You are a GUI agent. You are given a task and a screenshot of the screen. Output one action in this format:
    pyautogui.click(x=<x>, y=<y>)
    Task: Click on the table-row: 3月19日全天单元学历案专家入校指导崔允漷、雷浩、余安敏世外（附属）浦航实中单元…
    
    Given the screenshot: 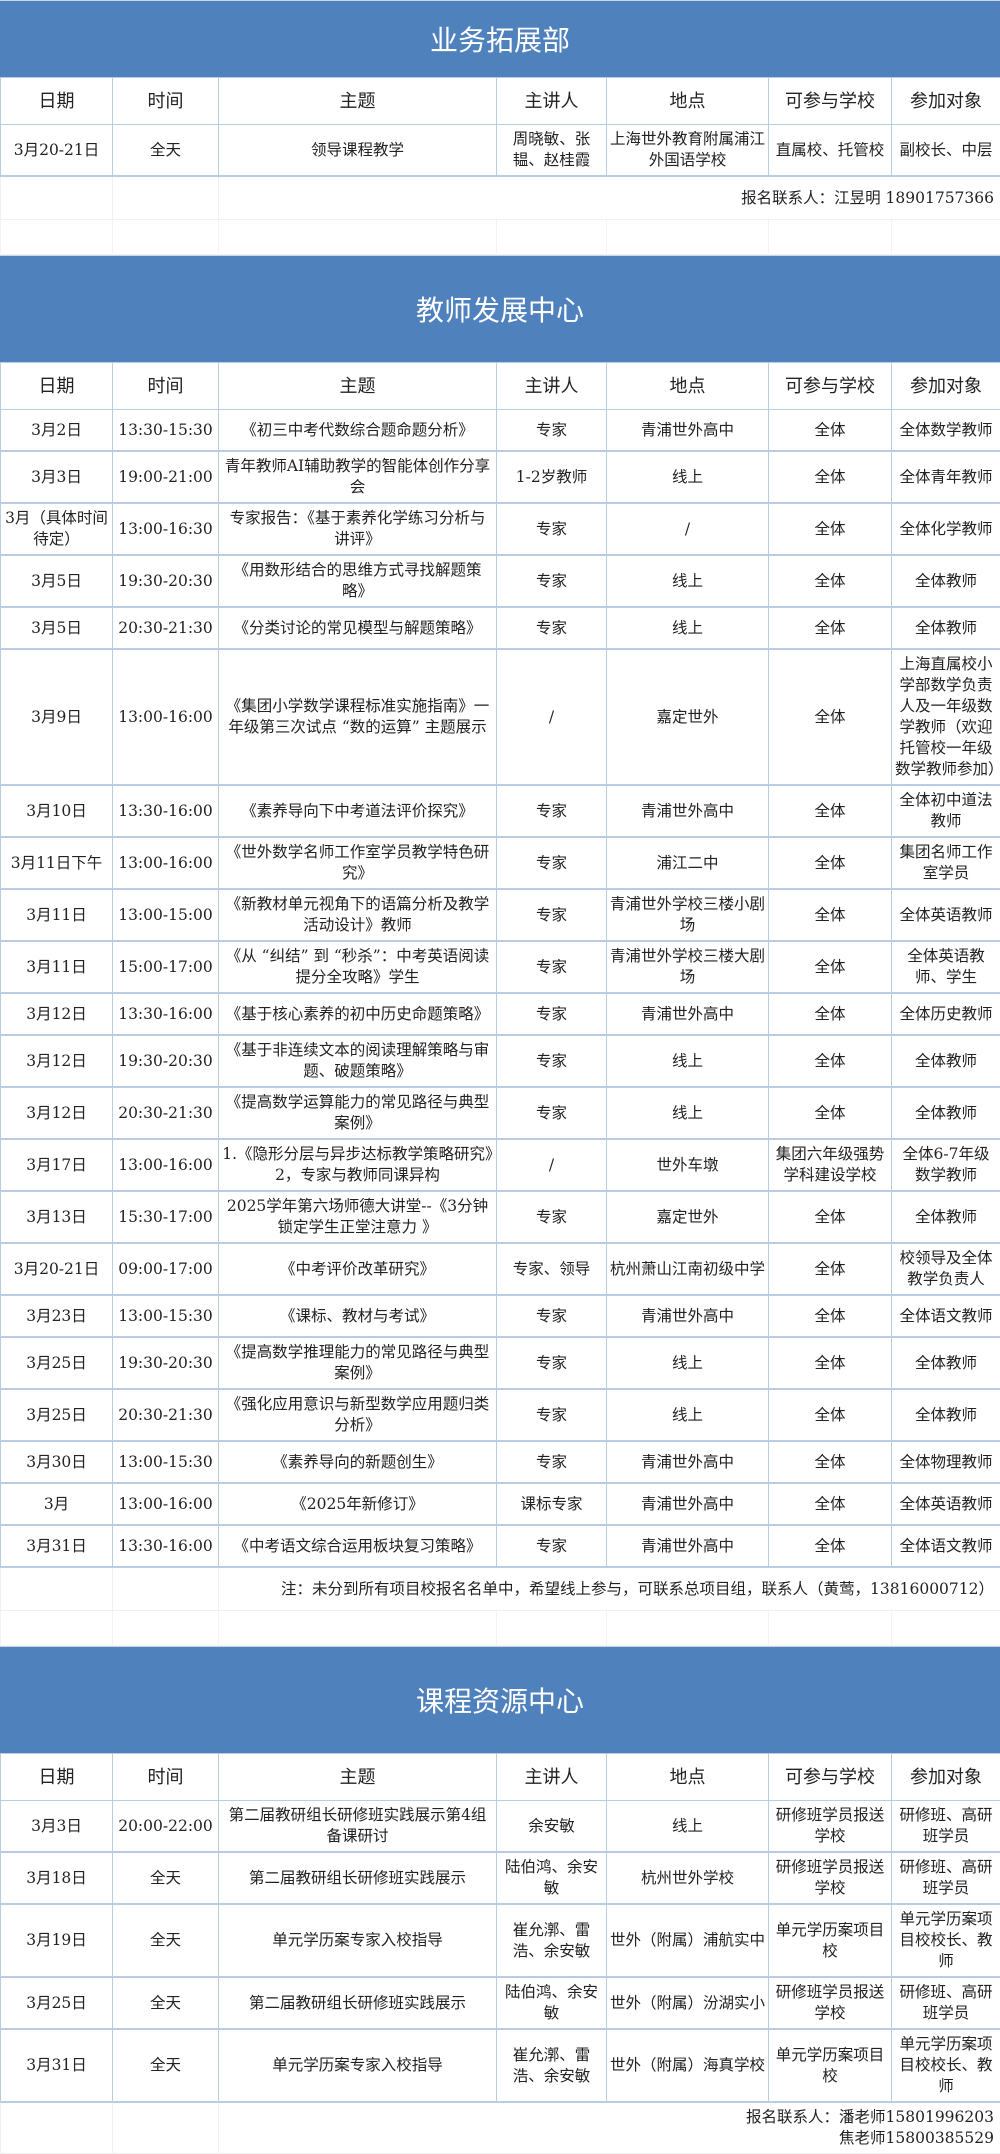 What is the action you would take?
    pyautogui.click(x=500, y=1940)
    